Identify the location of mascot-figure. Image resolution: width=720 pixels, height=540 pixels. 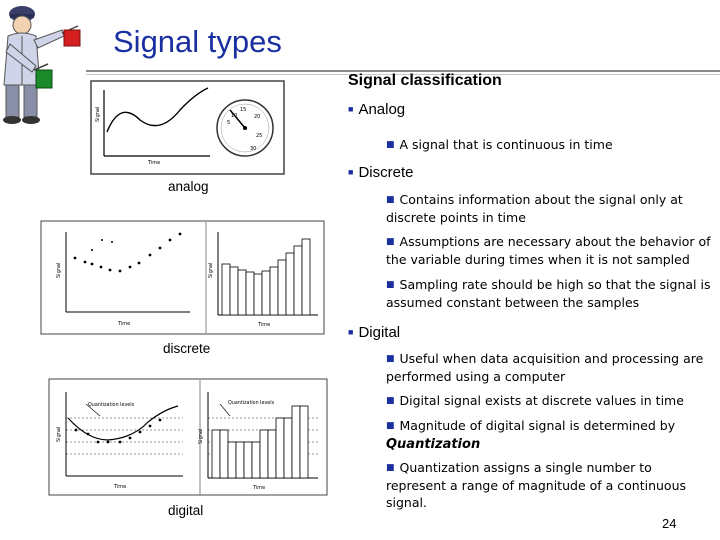
(34, 65).